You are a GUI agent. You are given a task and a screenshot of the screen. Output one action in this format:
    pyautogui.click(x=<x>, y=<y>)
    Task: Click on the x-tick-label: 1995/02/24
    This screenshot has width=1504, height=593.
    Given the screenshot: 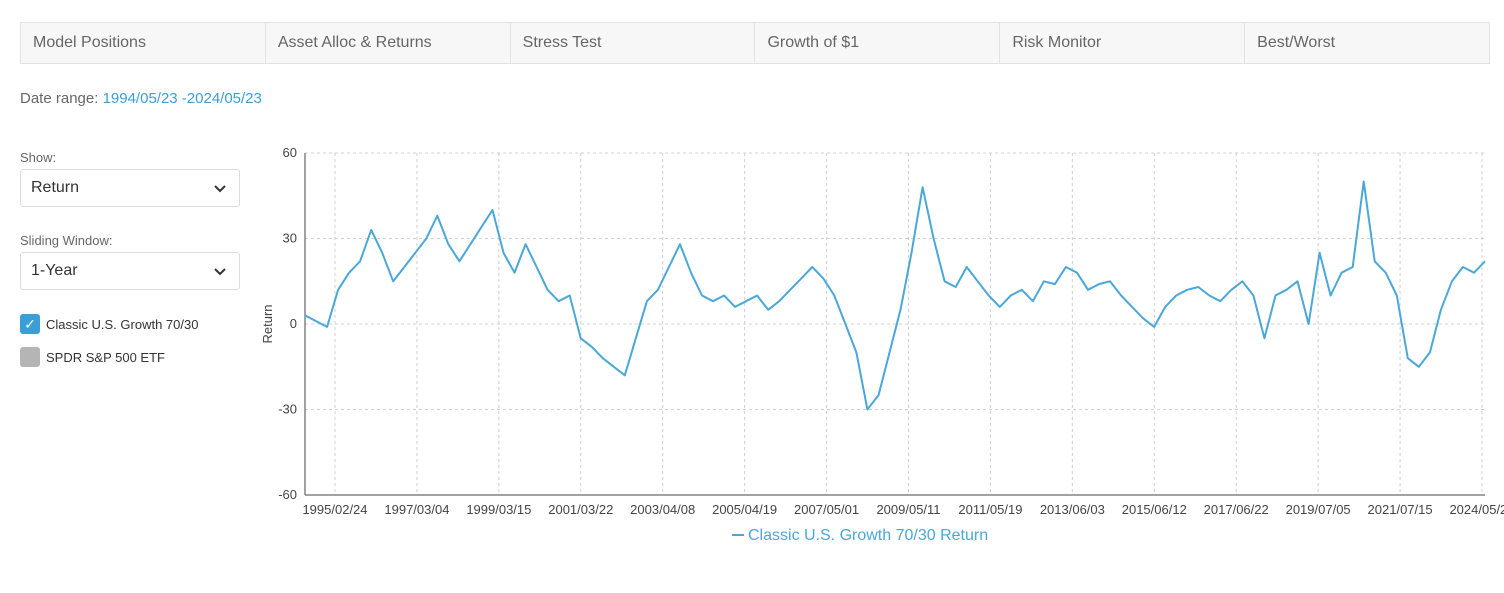 What is the action you would take?
    pyautogui.click(x=334, y=509)
    